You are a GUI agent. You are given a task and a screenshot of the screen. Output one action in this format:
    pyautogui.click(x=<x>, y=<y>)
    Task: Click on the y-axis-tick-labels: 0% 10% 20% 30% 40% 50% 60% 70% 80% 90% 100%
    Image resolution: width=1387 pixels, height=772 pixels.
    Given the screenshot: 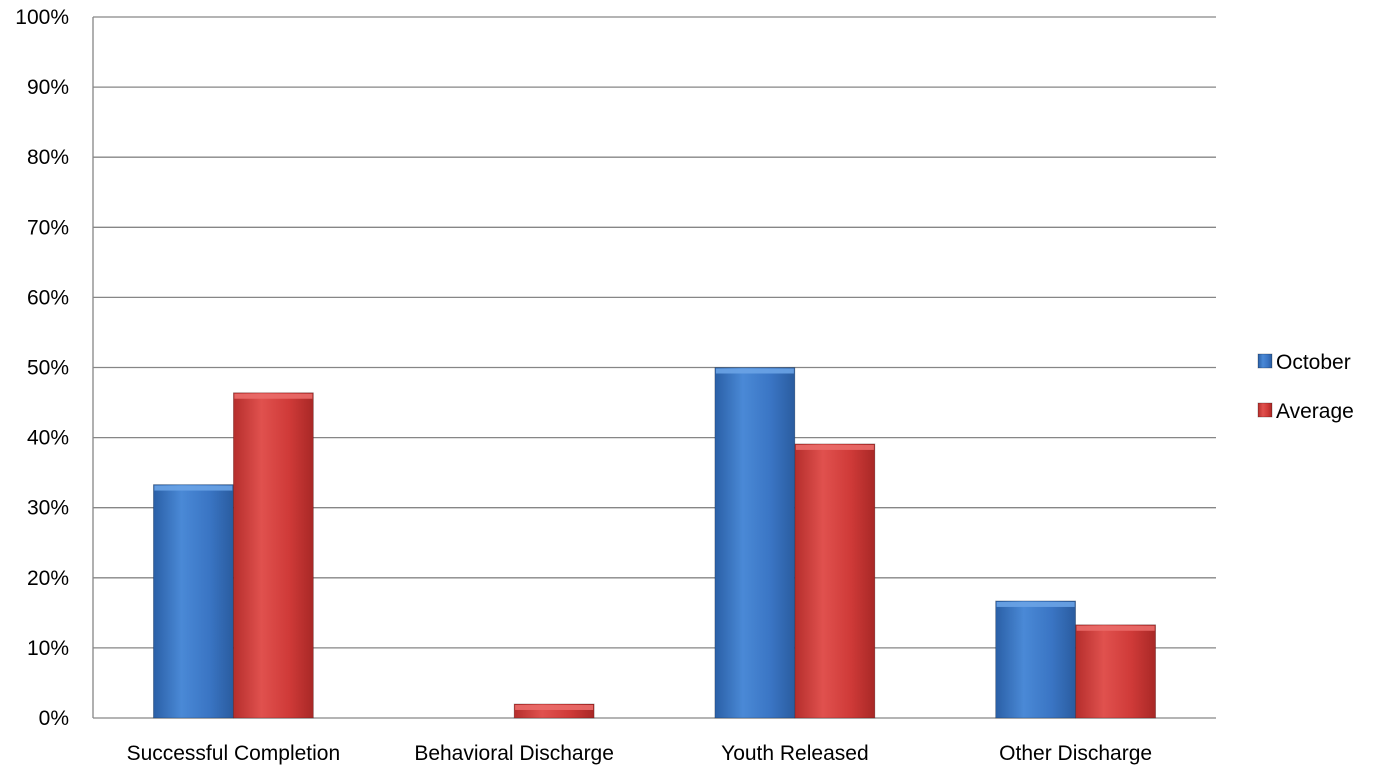 What is the action you would take?
    pyautogui.click(x=42, y=368)
    